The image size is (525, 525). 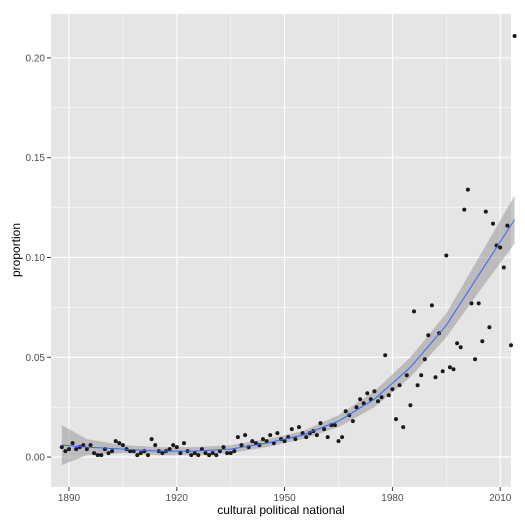 I want to click on x-tick-label: 1920, so click(x=177, y=498).